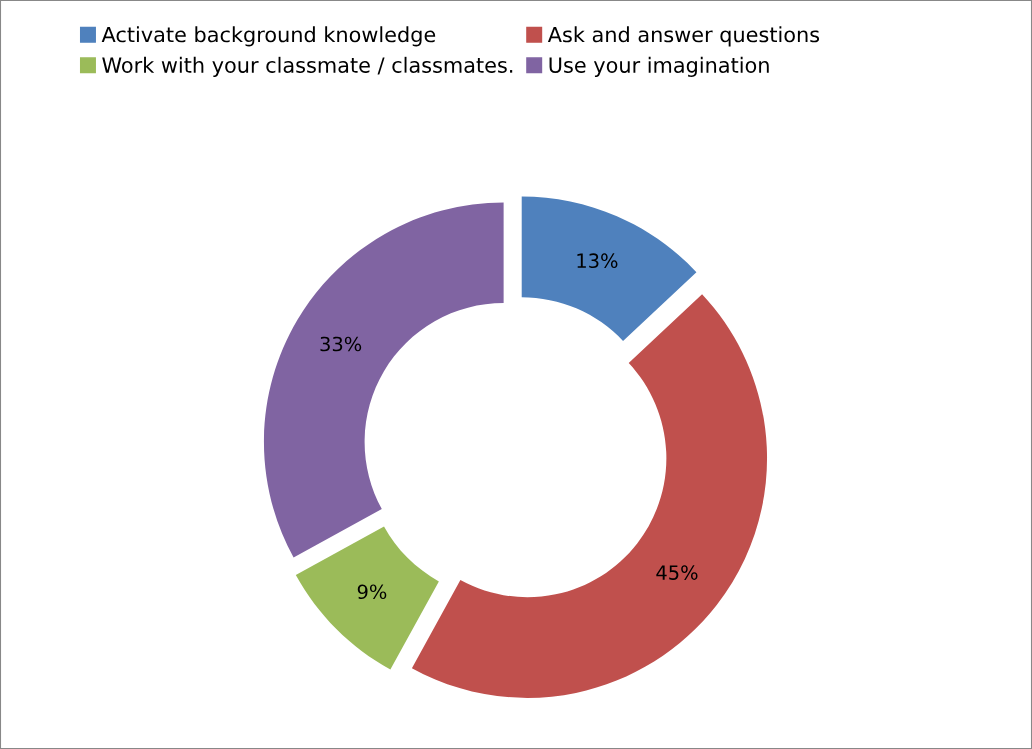 The image size is (1032, 749). What do you see at coordinates (307, 66) in the screenshot?
I see `legend-label: Work with your classmate / classmates.` at bounding box center [307, 66].